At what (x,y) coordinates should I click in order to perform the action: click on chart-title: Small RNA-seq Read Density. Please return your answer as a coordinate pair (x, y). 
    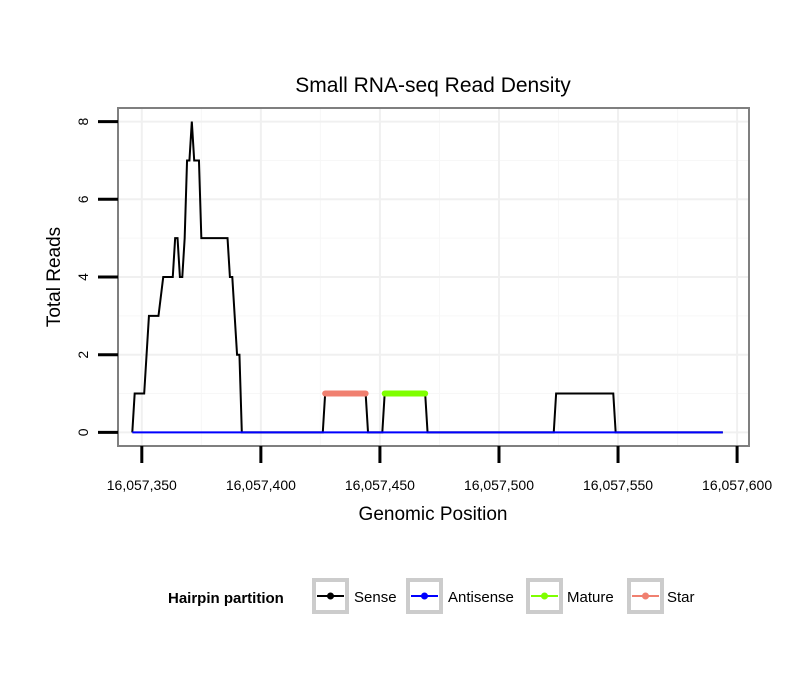
    Looking at the image, I should click on (433, 85).